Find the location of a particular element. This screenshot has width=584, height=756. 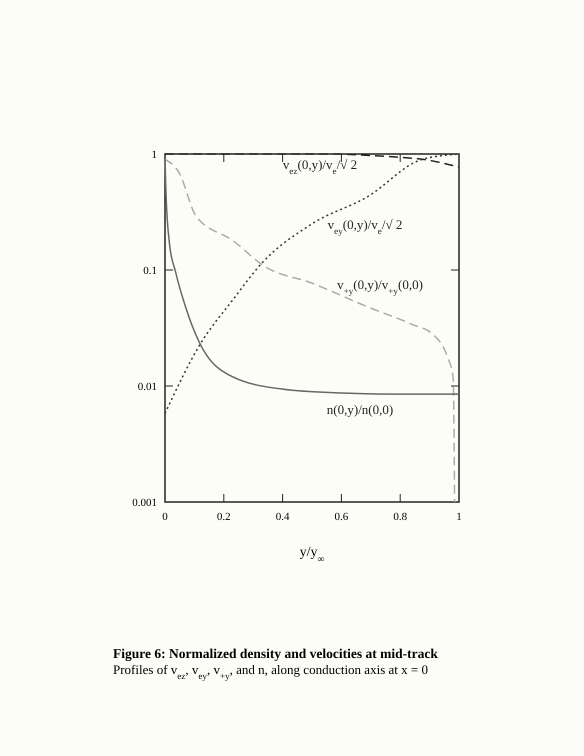

x-tick-label: 0.2 is located at coordinates (223, 517).